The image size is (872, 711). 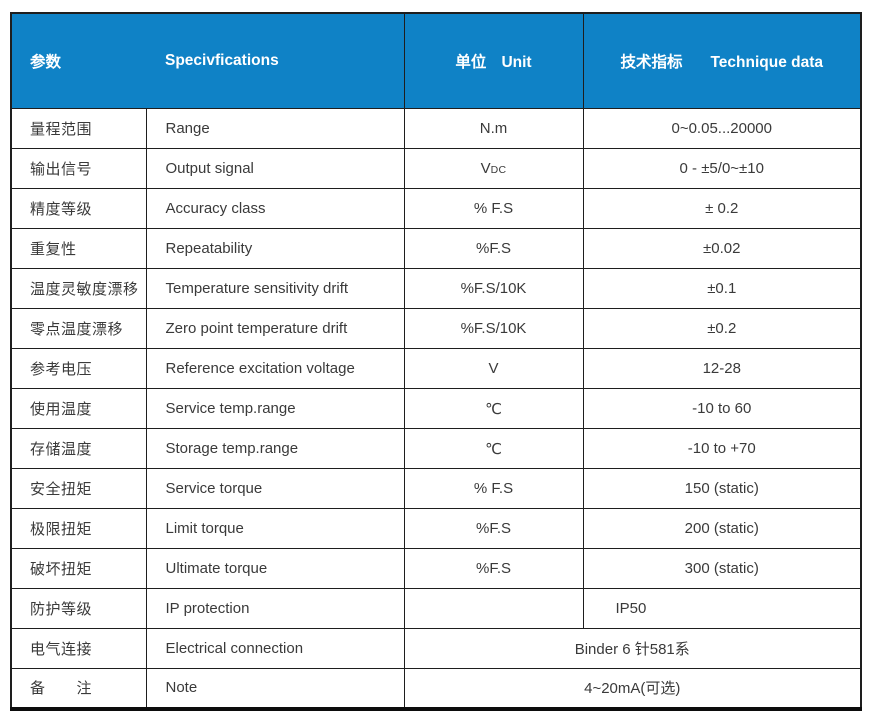 What do you see at coordinates (275, 328) in the screenshot?
I see `param-en: Zero point temperature drift` at bounding box center [275, 328].